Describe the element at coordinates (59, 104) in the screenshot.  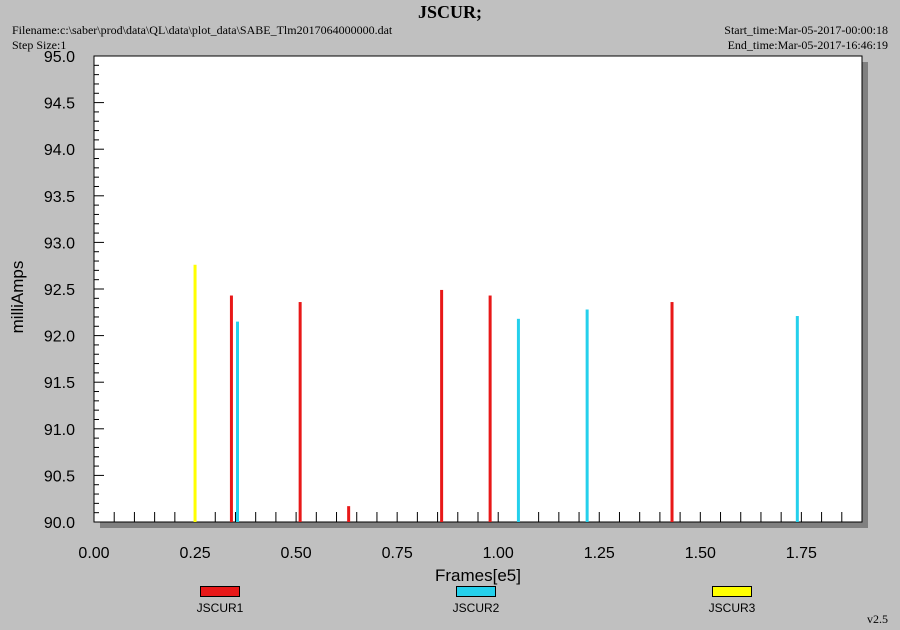
I see `y-tick-label: 94.5` at that location.